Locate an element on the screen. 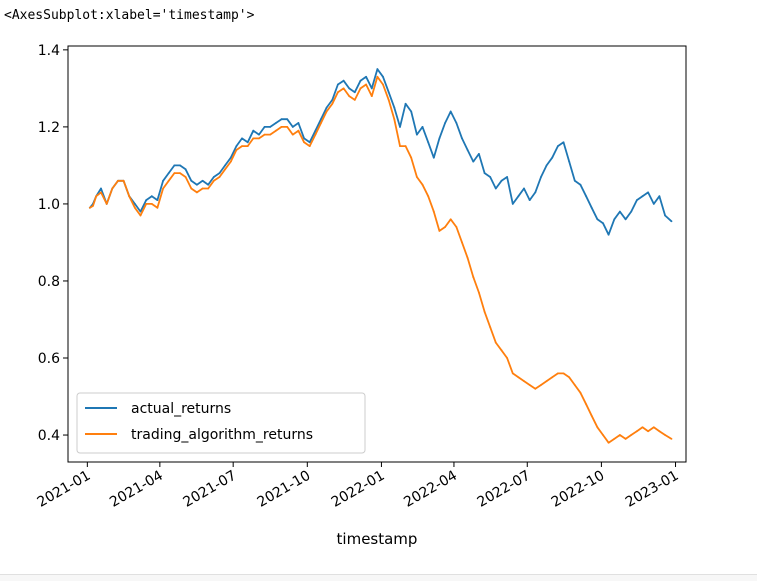 Image resolution: width=757 pixels, height=581 pixels. legend-label-actual-returns: actual_returns is located at coordinates (181, 409).